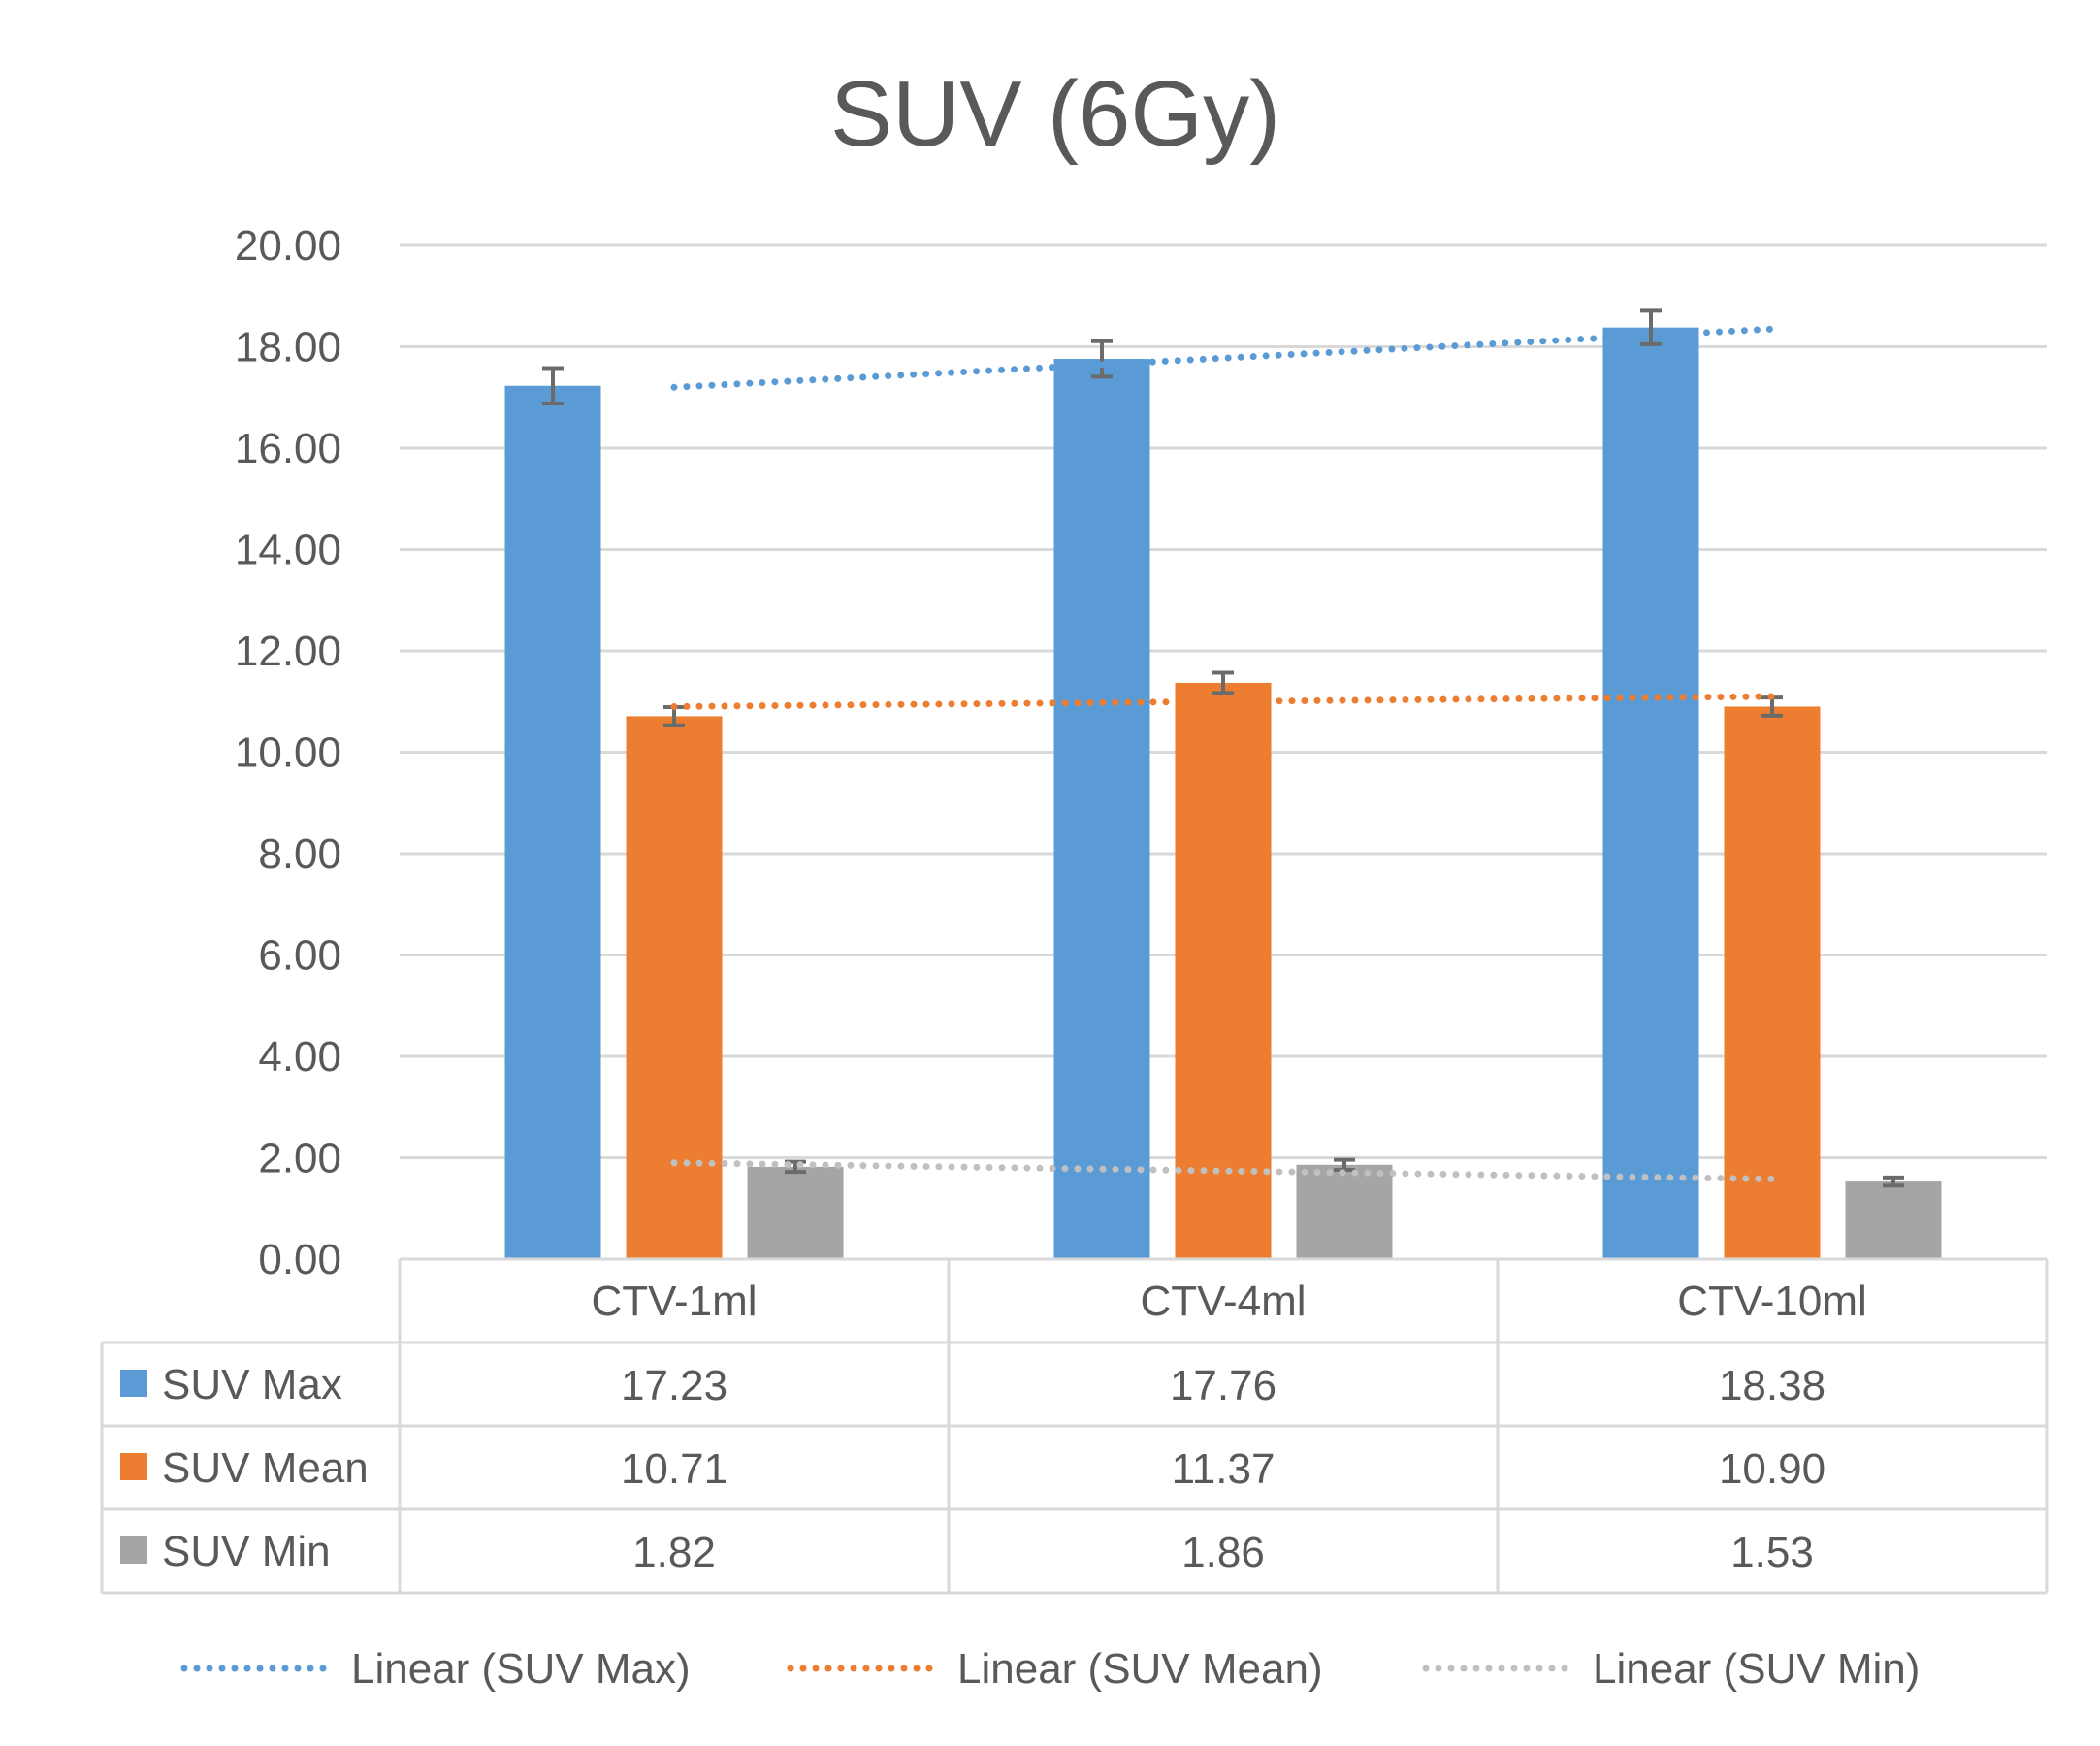  I want to click on y-tick-label: 10.00, so click(288, 753).